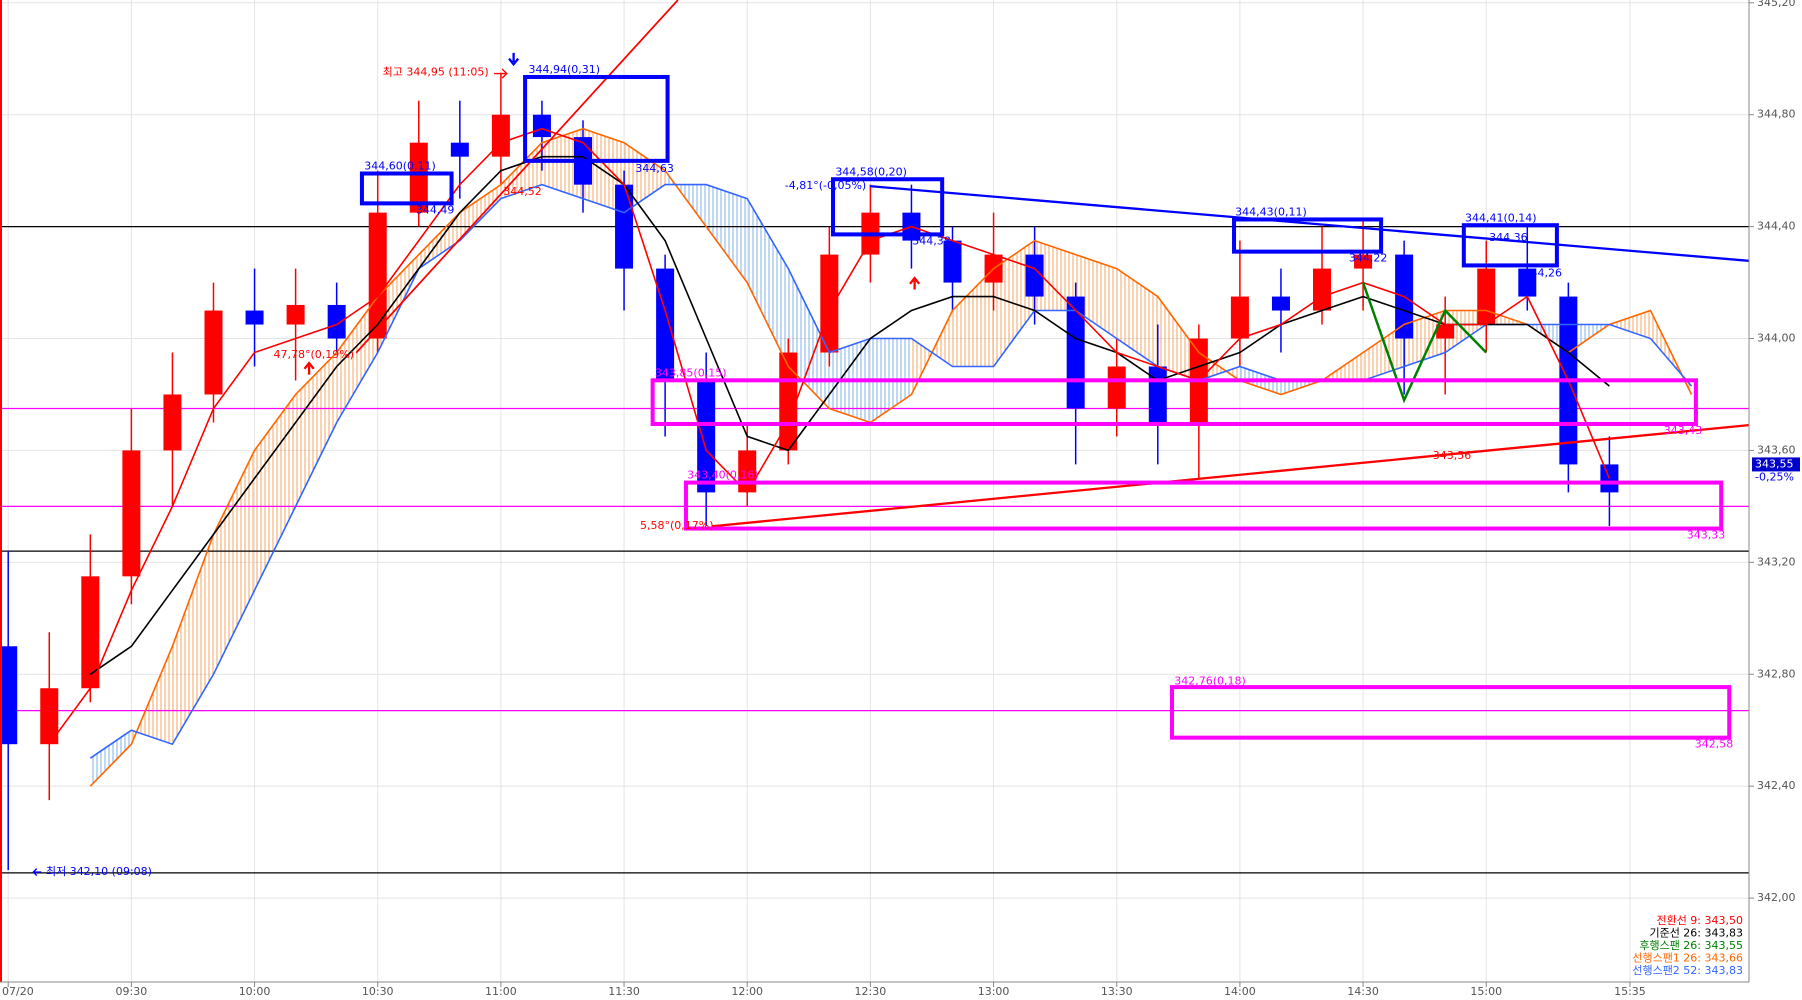 Image resolution: width=1802 pixels, height=1000 pixels. What do you see at coordinates (1117, 991) in the screenshot?
I see `x-tick-label: 13:30` at bounding box center [1117, 991].